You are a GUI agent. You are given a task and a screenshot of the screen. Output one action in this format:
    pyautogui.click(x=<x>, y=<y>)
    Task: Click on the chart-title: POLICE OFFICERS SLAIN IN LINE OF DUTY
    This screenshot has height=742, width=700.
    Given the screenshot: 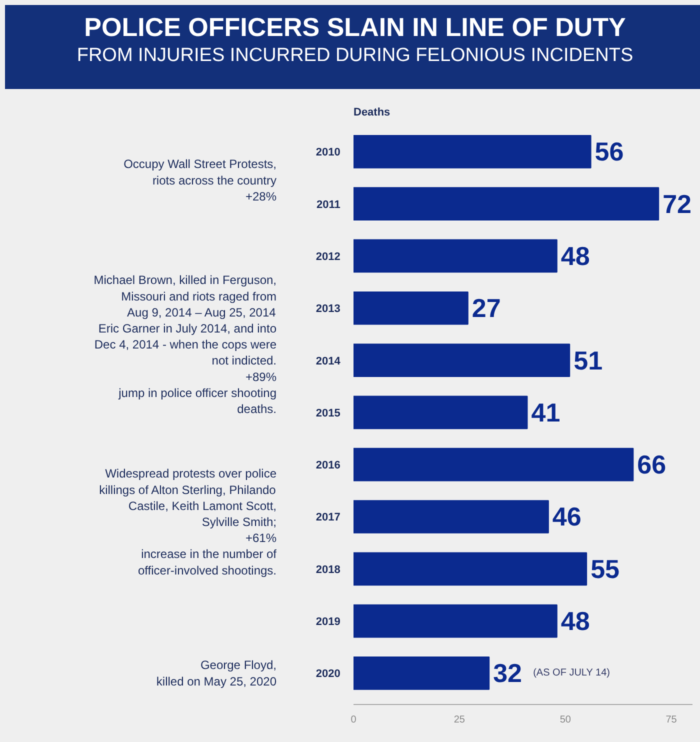 What is the action you would take?
    pyautogui.click(x=355, y=27)
    